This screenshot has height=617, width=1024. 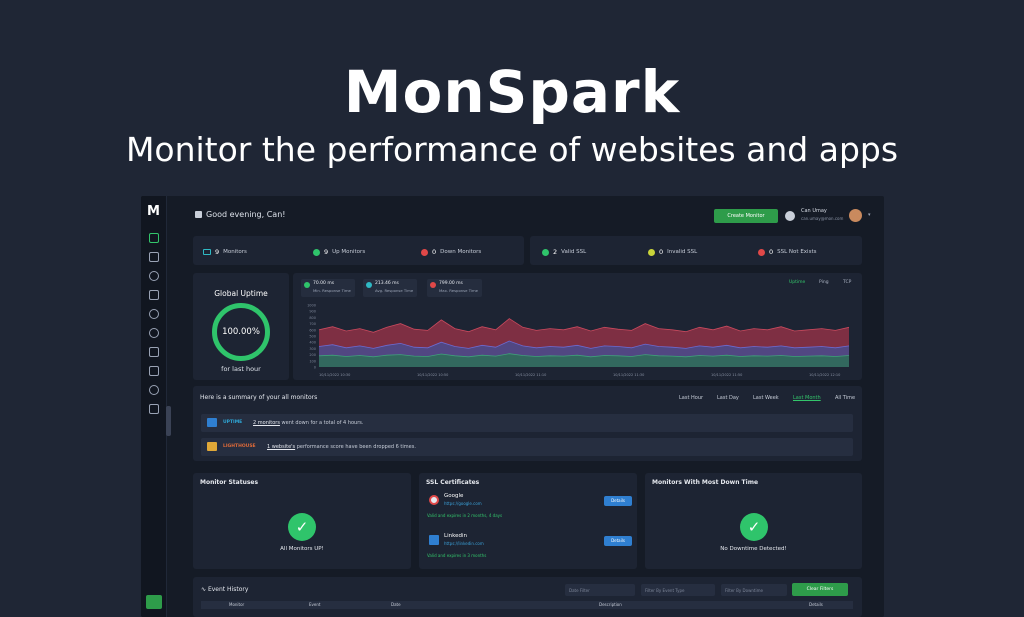 I want to click on y-tick-label: 300, so click(x=312, y=349).